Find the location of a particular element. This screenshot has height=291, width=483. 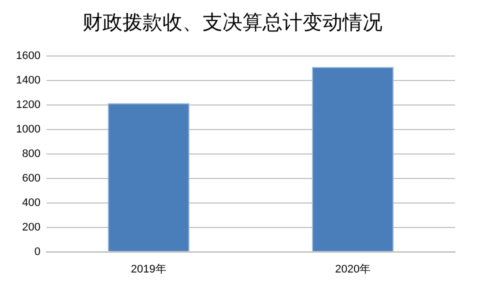

y-tick-label: 1600 is located at coordinates (28, 56).